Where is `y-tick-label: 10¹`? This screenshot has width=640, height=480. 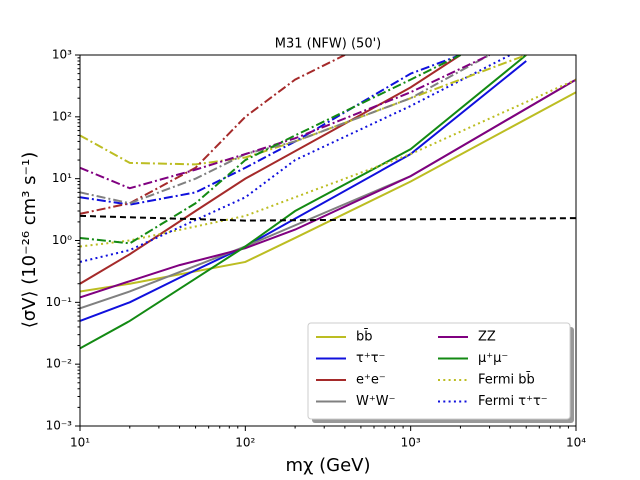 y-tick-label: 10¹ is located at coordinates (62, 178).